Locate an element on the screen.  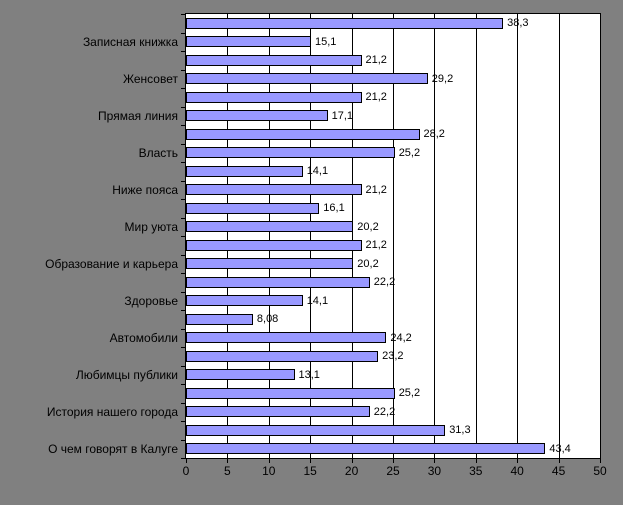
x-tick-label: 40 is located at coordinates (517, 471).